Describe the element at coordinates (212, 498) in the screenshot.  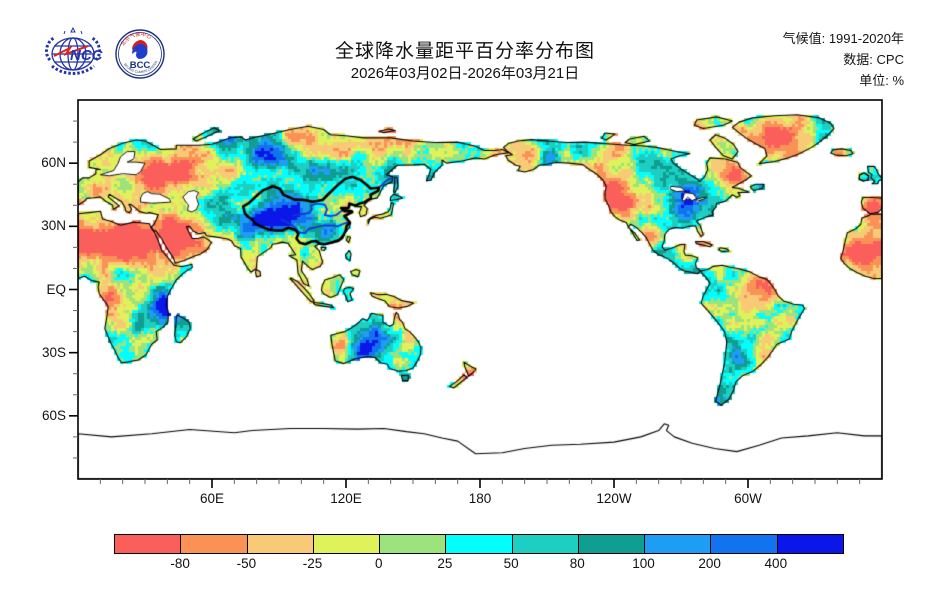
I see `x-axis-label: 60E` at that location.